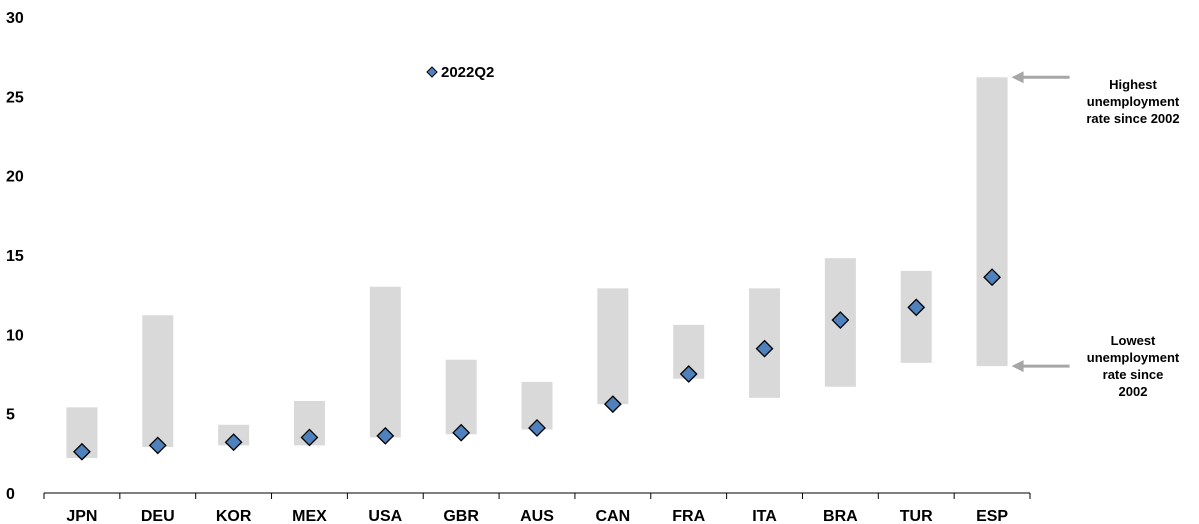  What do you see at coordinates (15, 335) in the screenshot?
I see `y-tick-label-10: 10` at bounding box center [15, 335].